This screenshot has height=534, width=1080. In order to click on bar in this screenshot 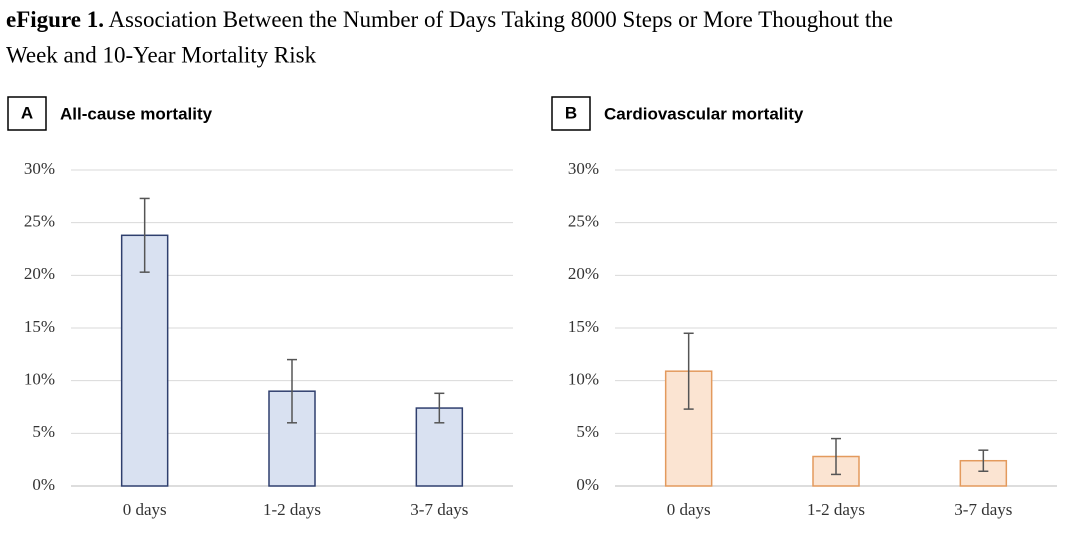, I will do `click(144, 360)`.